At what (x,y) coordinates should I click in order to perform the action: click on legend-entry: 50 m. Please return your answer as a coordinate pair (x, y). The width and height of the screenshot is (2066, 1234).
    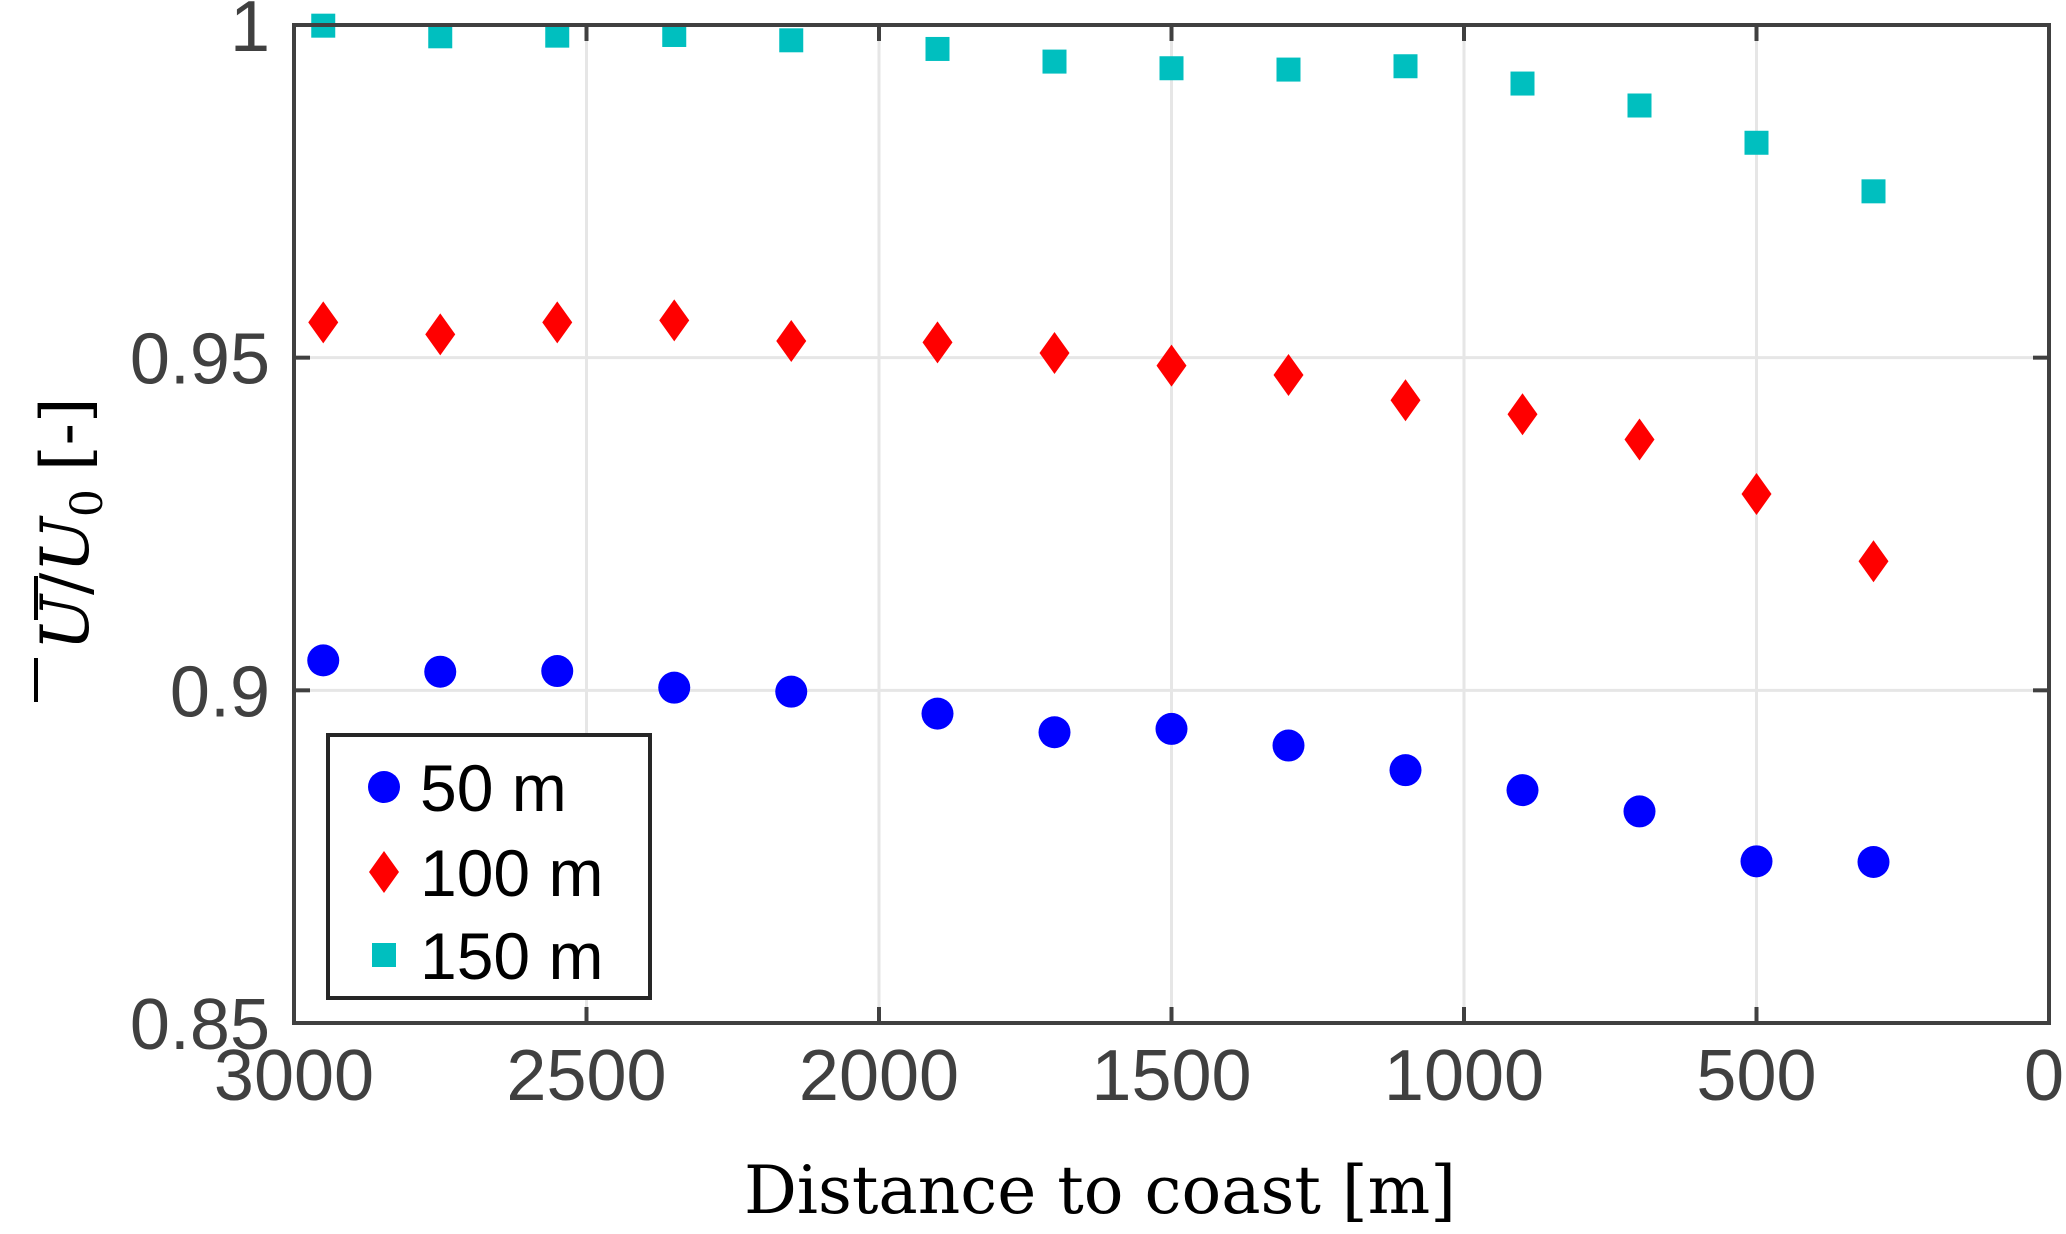
    Looking at the image, I should click on (467, 788).